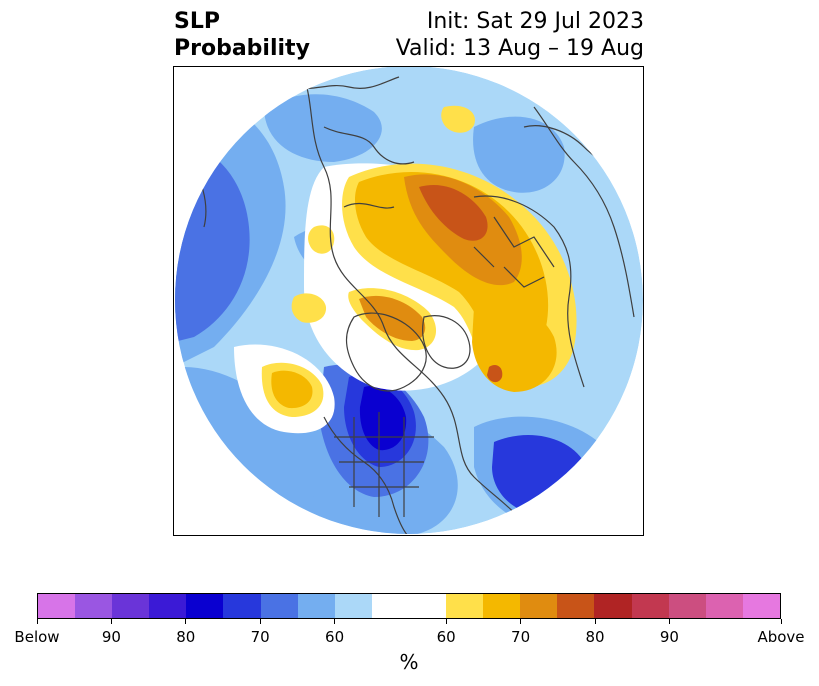  I want to click on colorbar-unit: %, so click(409, 662).